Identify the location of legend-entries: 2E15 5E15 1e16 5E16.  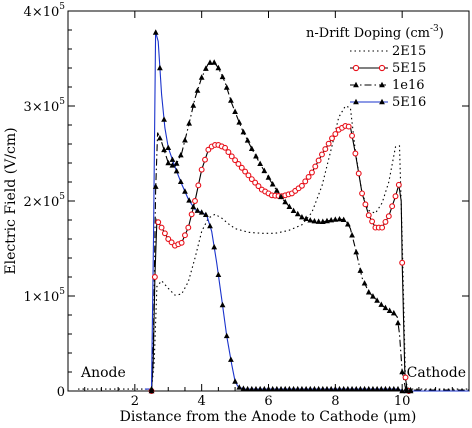
(388, 77).